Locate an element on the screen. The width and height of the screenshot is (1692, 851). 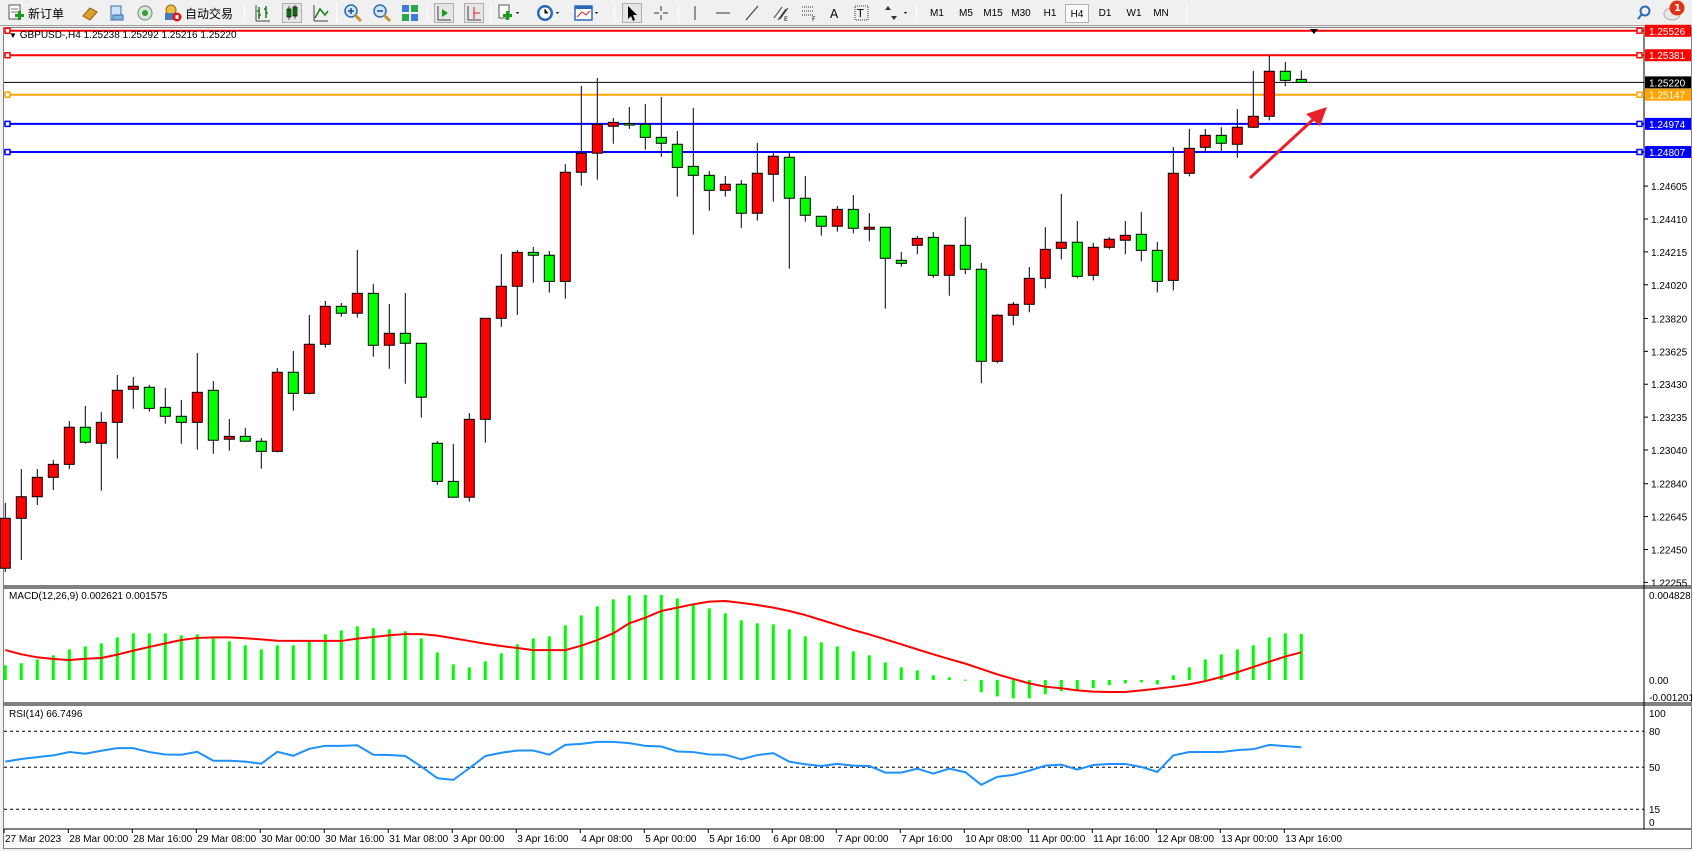
candlestick-chart-button is located at coordinates (292, 13).